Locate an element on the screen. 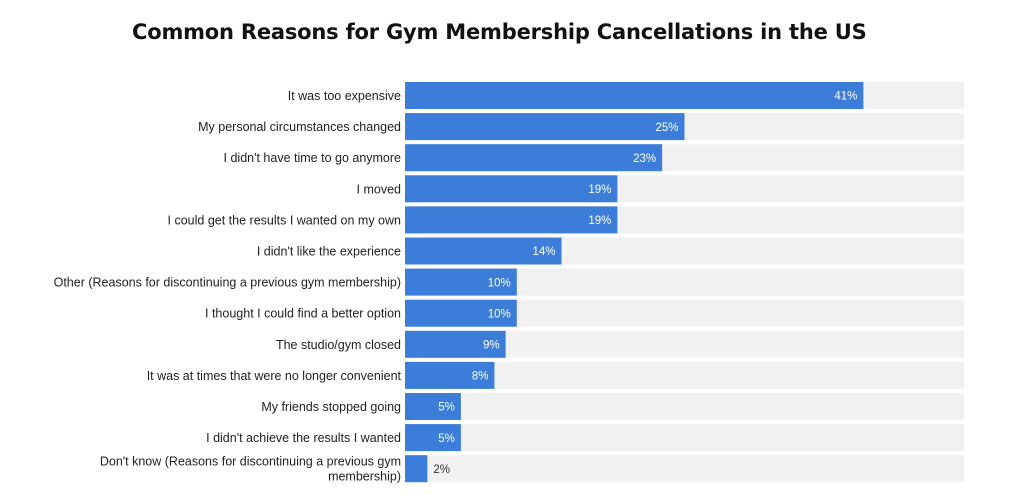 The image size is (1024, 504). value-label: 25% is located at coordinates (666, 128).